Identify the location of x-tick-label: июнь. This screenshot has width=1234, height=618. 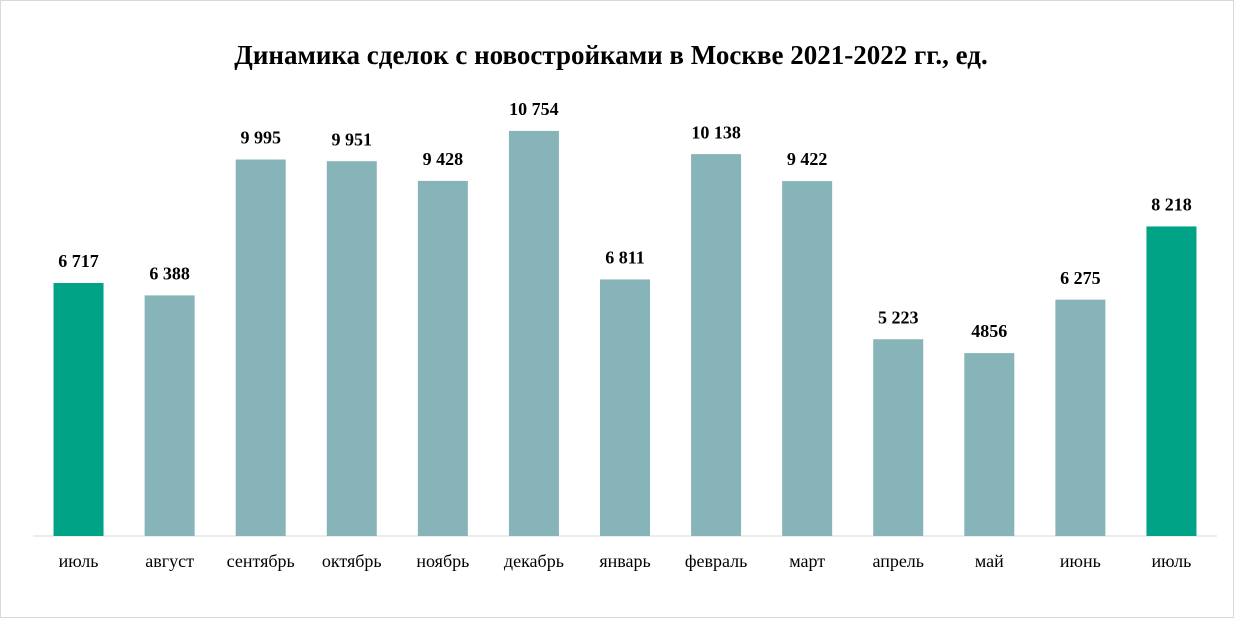
(1080, 561).